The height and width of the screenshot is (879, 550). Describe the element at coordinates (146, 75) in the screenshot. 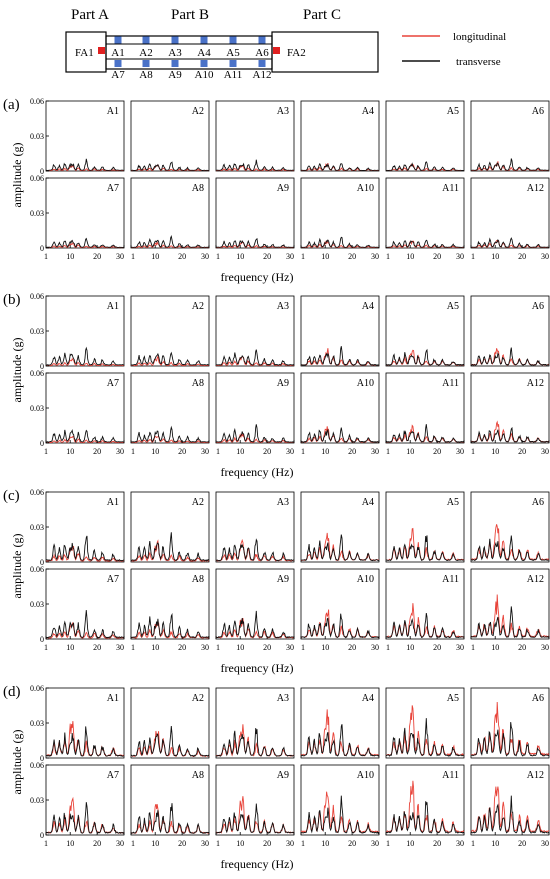

I see `sensor-label-a8: A8` at that location.